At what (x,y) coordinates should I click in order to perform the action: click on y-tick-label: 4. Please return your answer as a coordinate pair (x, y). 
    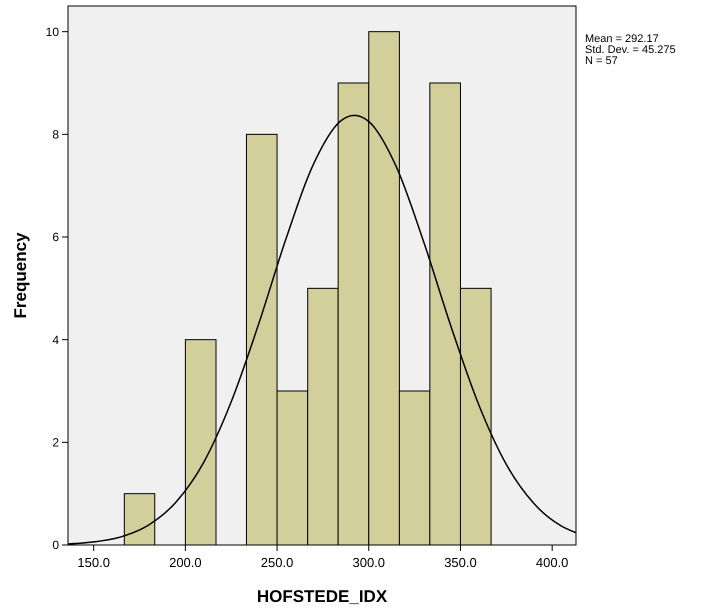
    Looking at the image, I should click on (56, 339).